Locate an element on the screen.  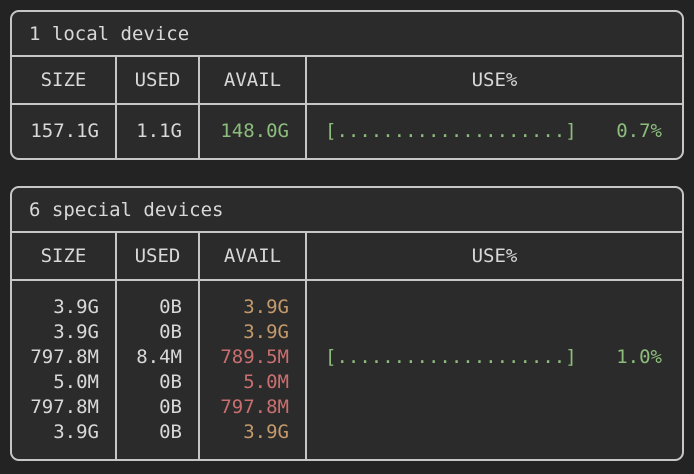
avail-value: 789.5M is located at coordinates (254, 357).